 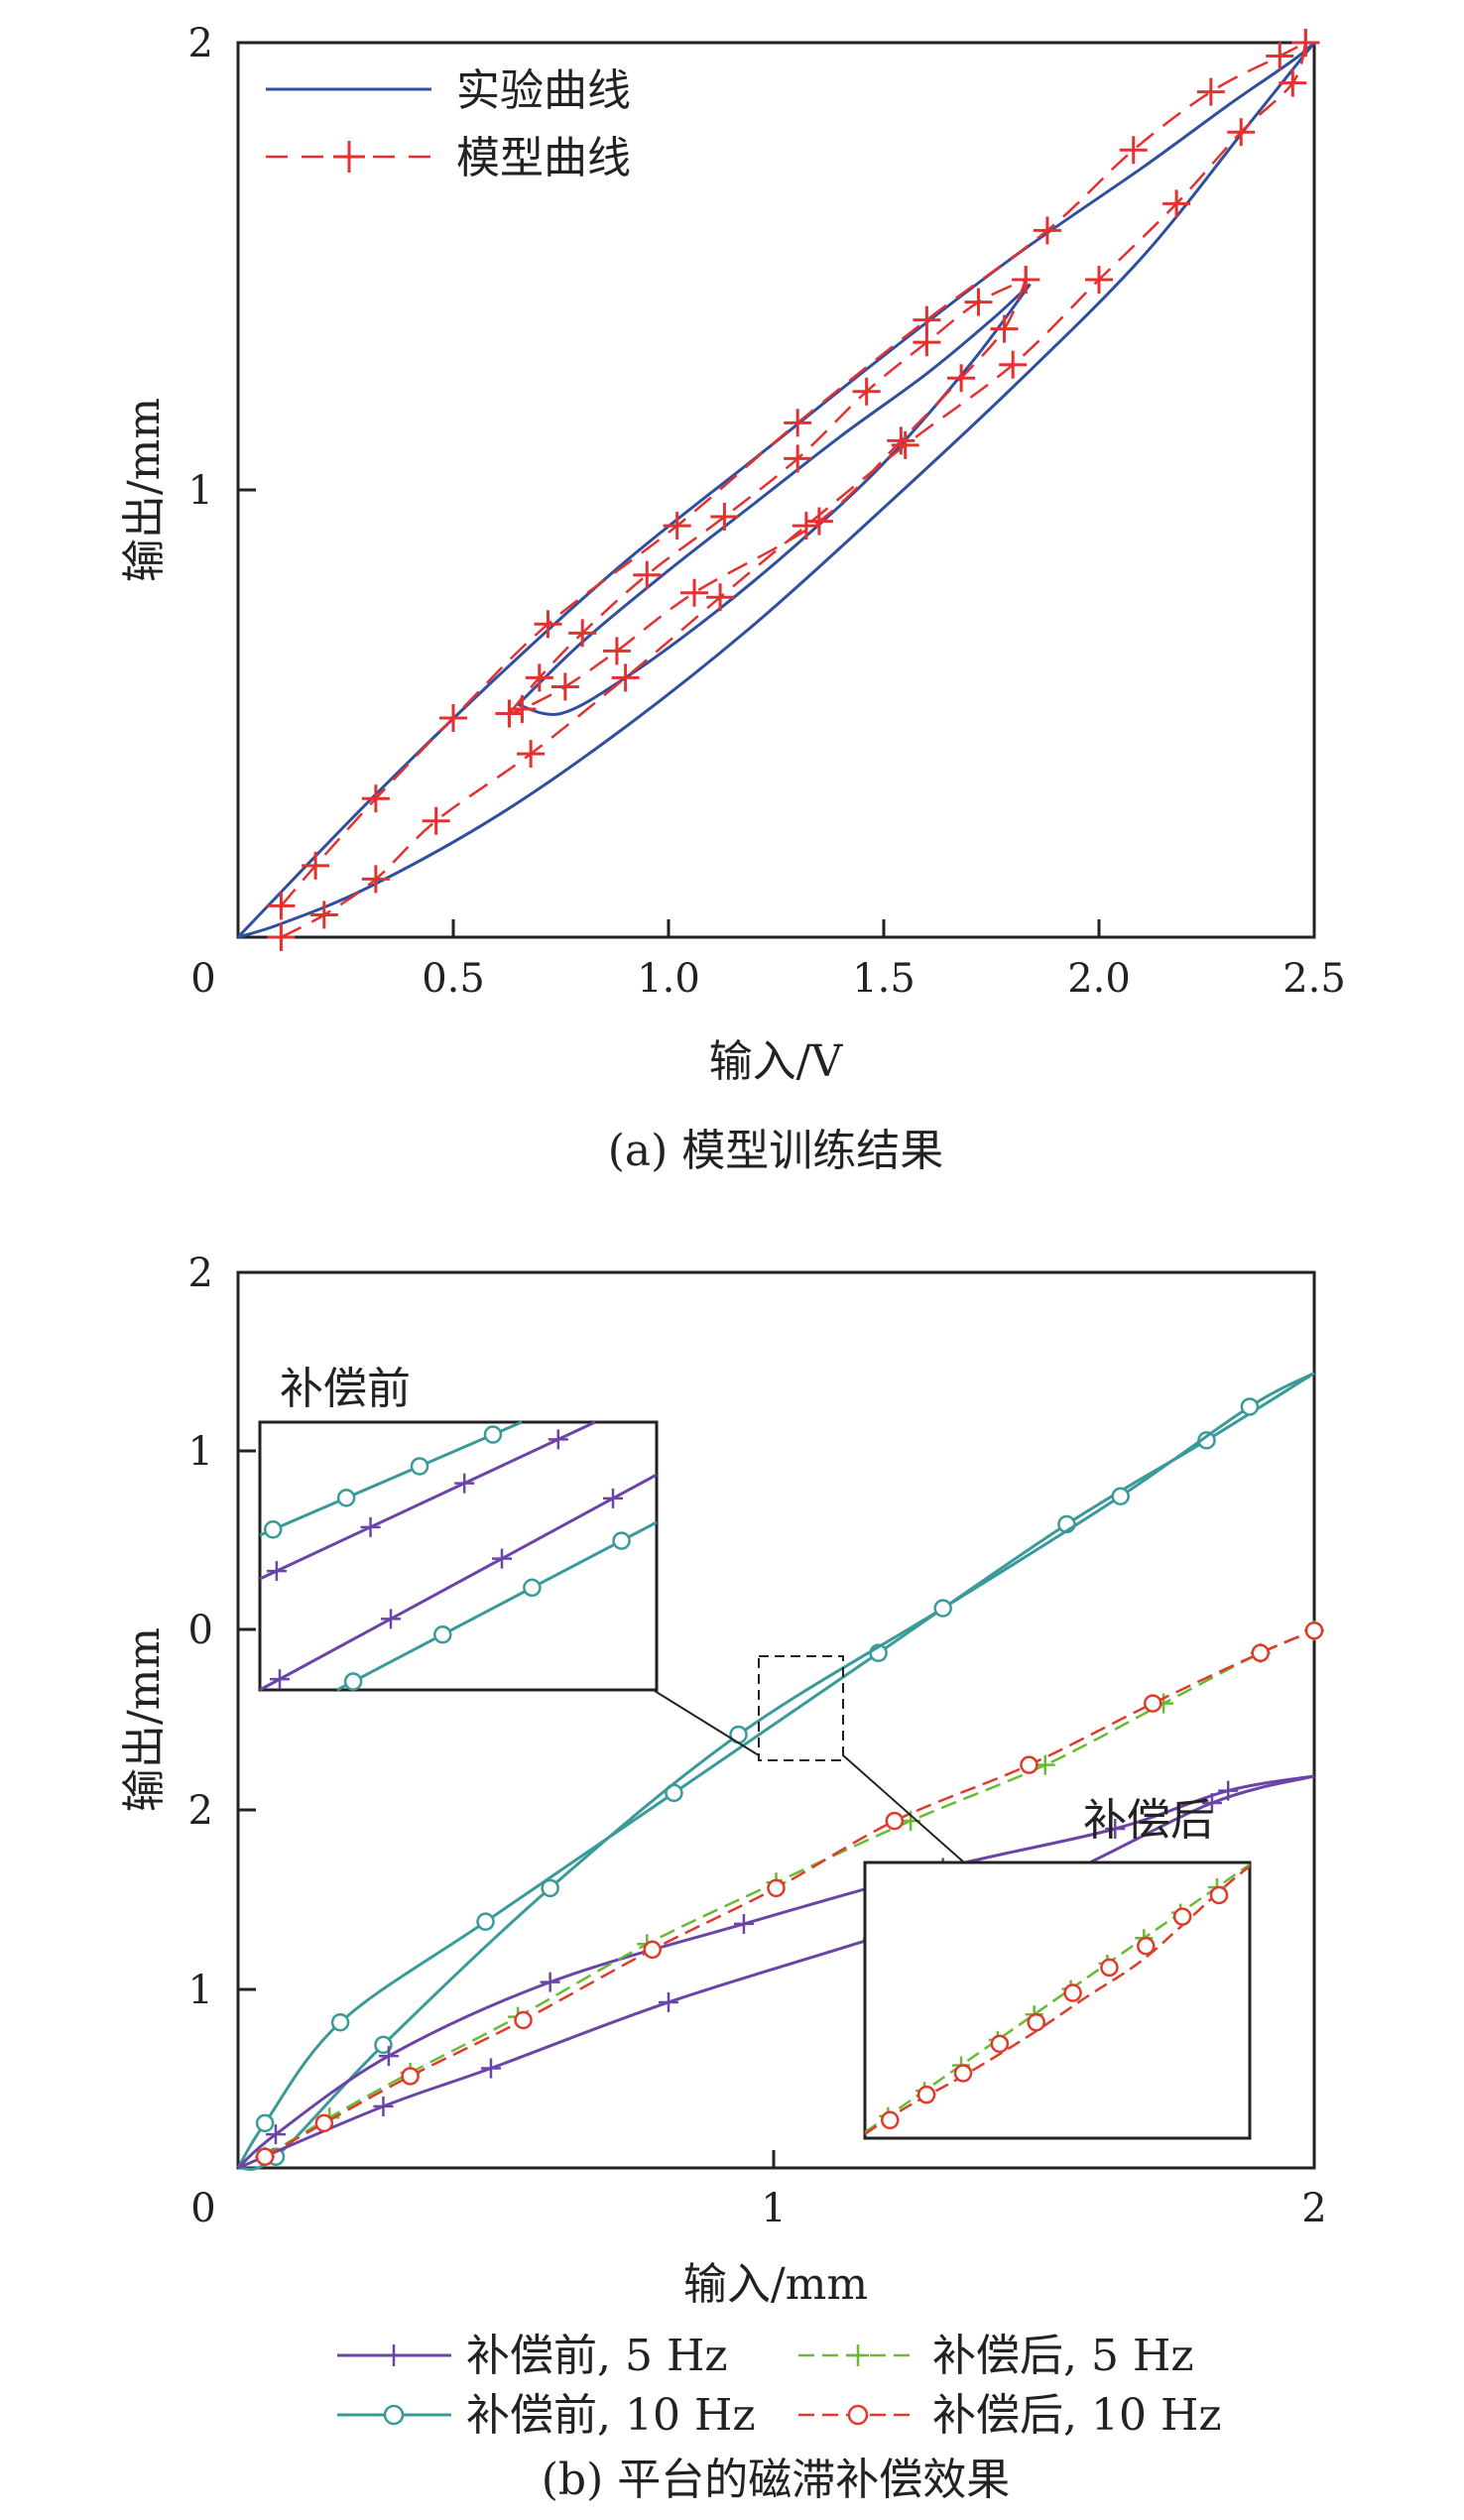 What do you see at coordinates (1063, 2356) in the screenshot?
I see `legend-after5-label: 补偿后, 5 Hz` at bounding box center [1063, 2356].